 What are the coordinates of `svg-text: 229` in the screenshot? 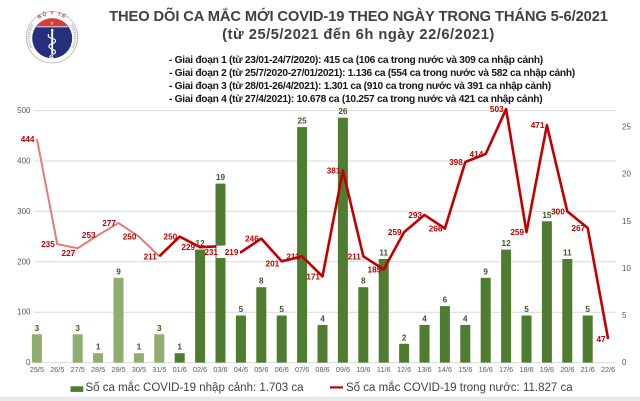 It's located at (188, 247).